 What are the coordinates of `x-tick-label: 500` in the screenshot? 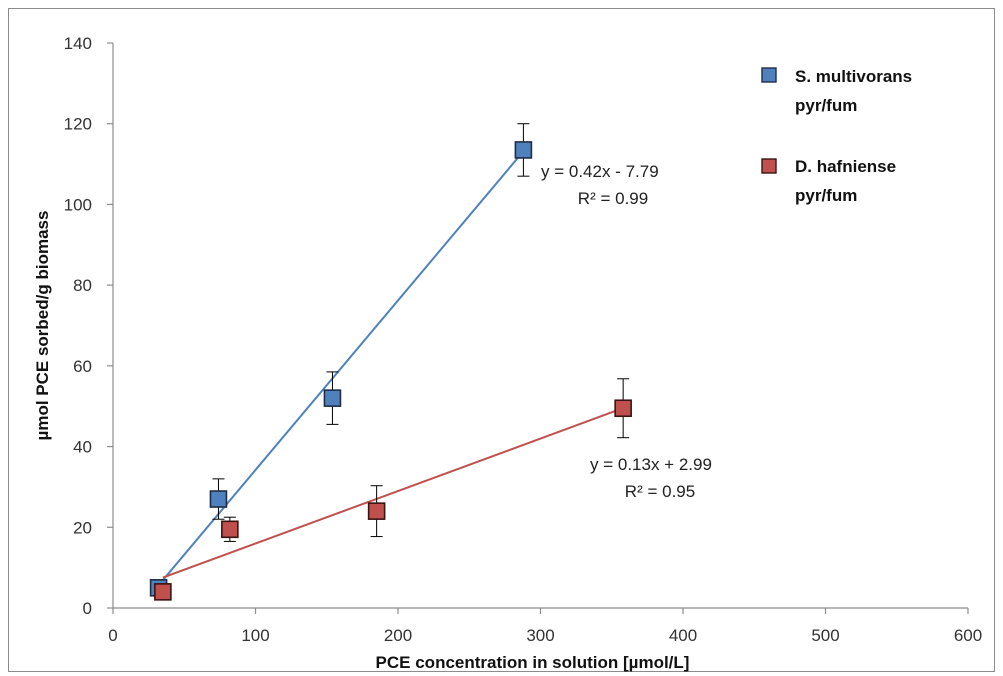 It's located at (825, 635).